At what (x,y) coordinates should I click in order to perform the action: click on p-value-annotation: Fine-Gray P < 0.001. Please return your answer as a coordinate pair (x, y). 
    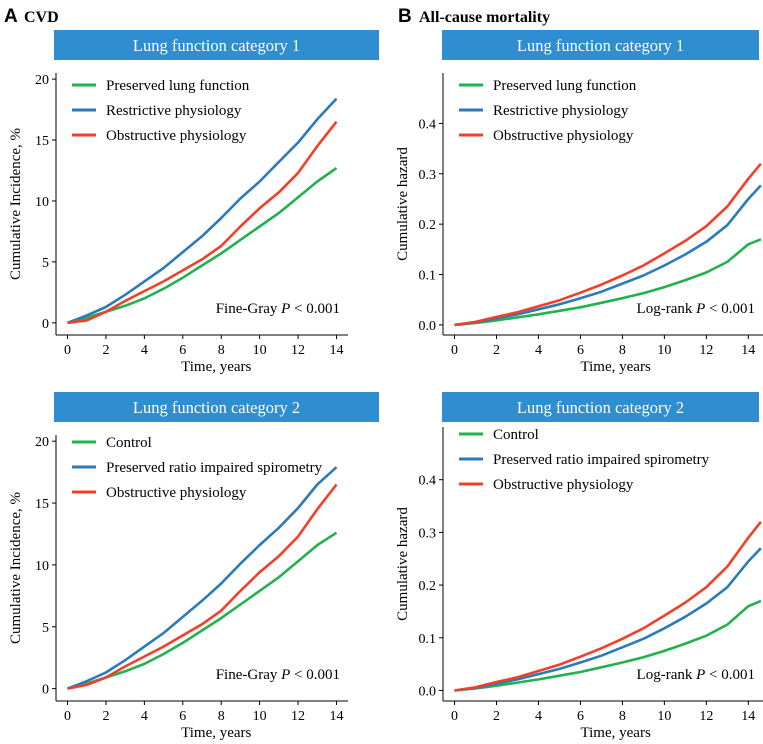
    Looking at the image, I should click on (278, 675).